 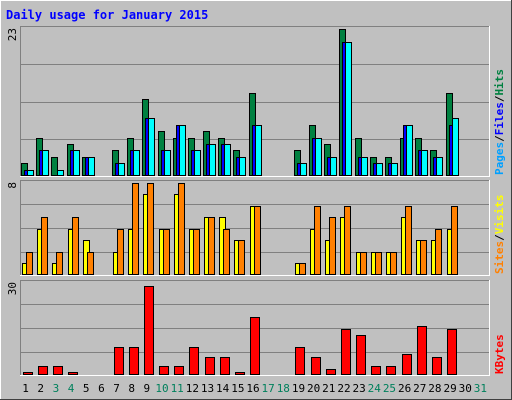 I want to click on x-tick-label-day-10: 10, so click(x=161, y=388).